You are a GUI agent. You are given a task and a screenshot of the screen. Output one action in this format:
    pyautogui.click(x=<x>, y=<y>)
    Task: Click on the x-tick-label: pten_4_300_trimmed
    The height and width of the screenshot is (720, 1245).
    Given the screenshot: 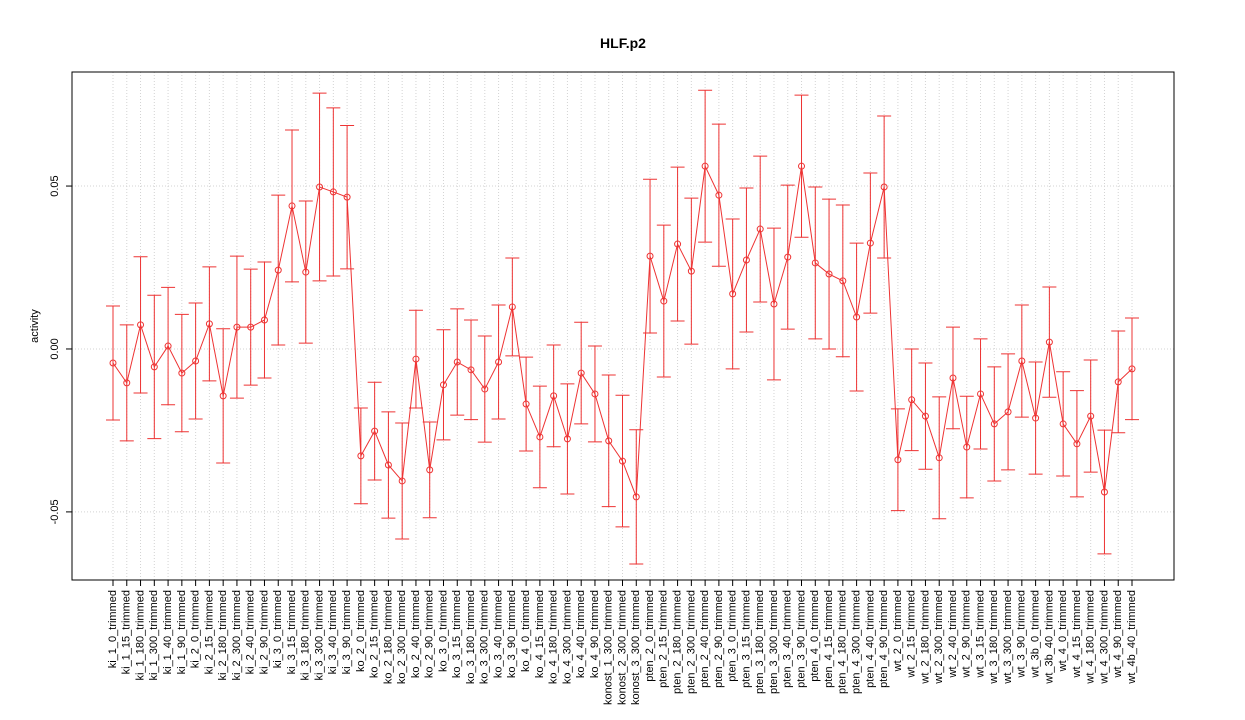 What is the action you would take?
    pyautogui.click(x=857, y=642)
    